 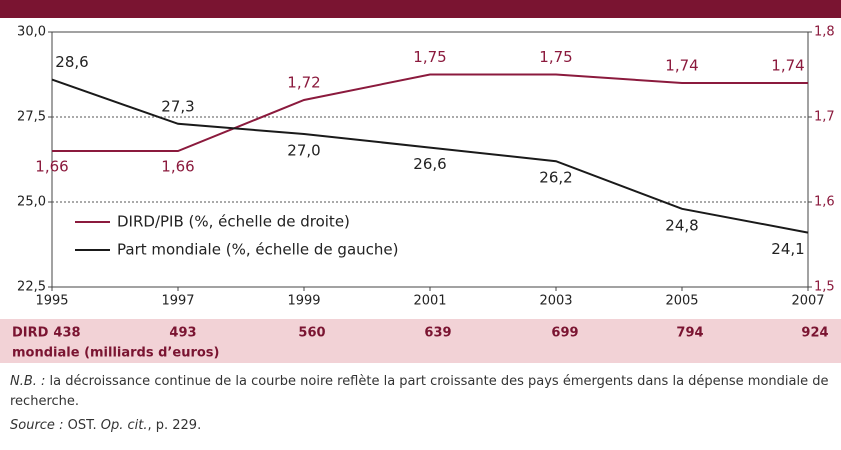 I want to click on source-text: OST., so click(x=82, y=425).